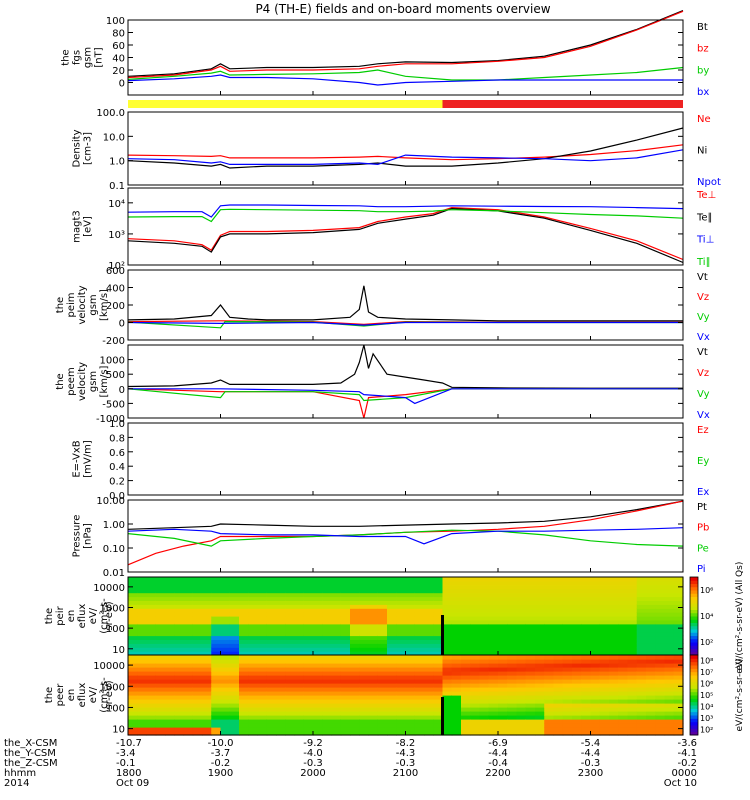 The height and width of the screenshot is (800, 750). I want to click on temperature-ylabel-line: magt3, so click(77, 226).